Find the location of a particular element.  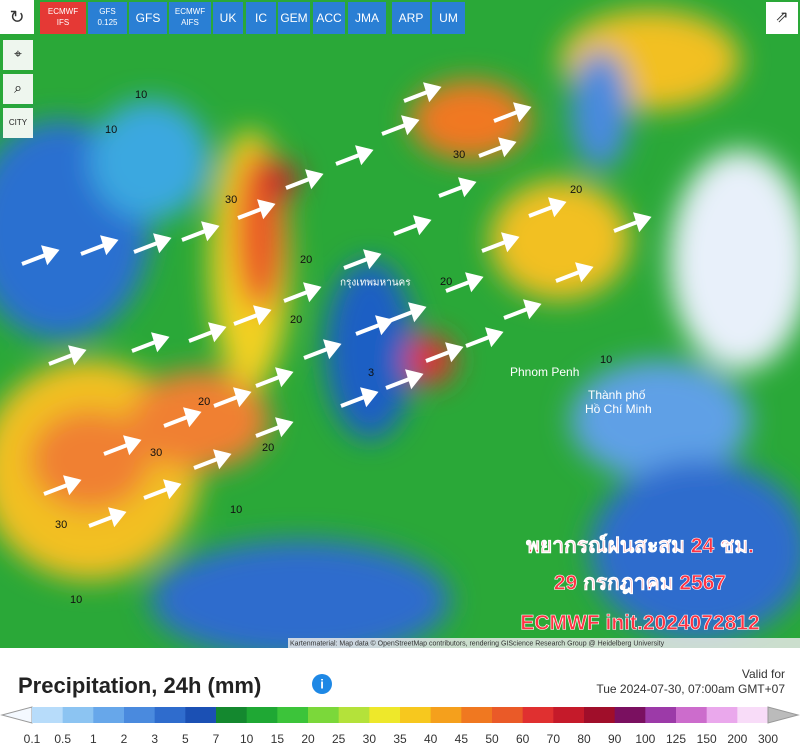

city-label: CITY is located at coordinates (18, 122).